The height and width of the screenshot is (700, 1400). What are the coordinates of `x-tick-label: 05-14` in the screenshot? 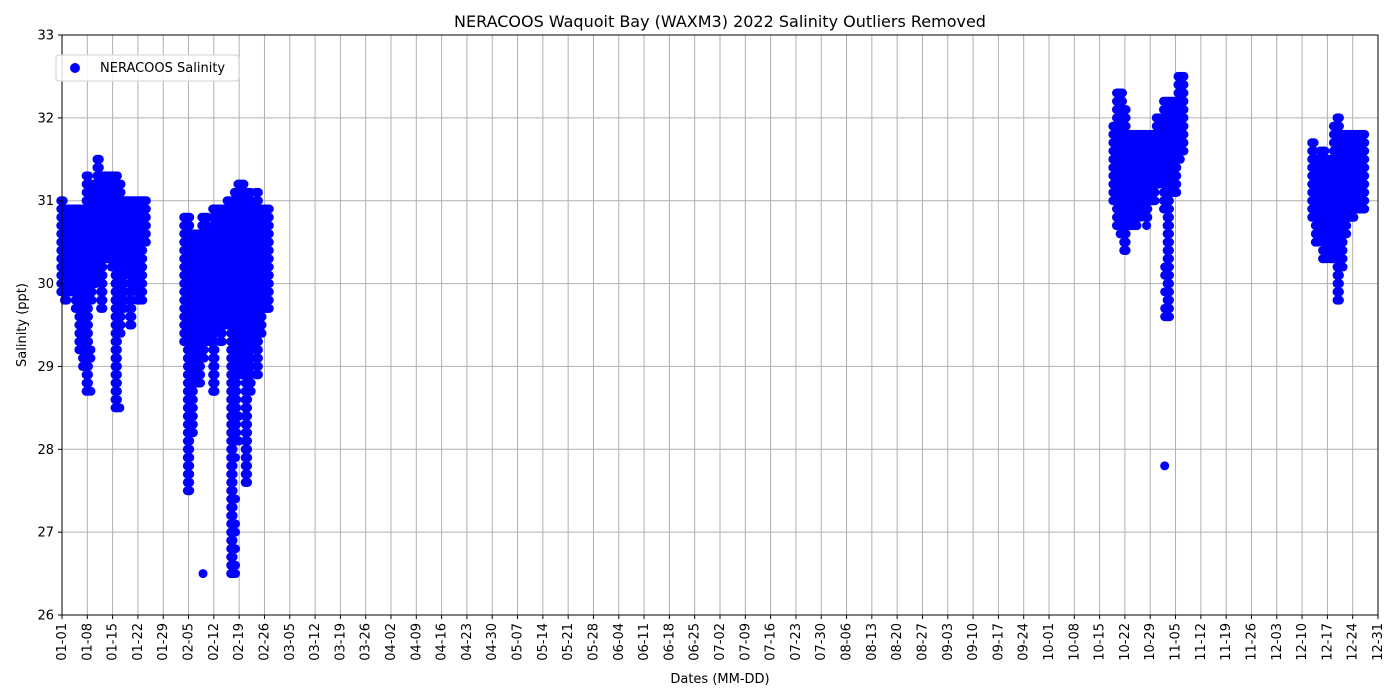 It's located at (543, 642).